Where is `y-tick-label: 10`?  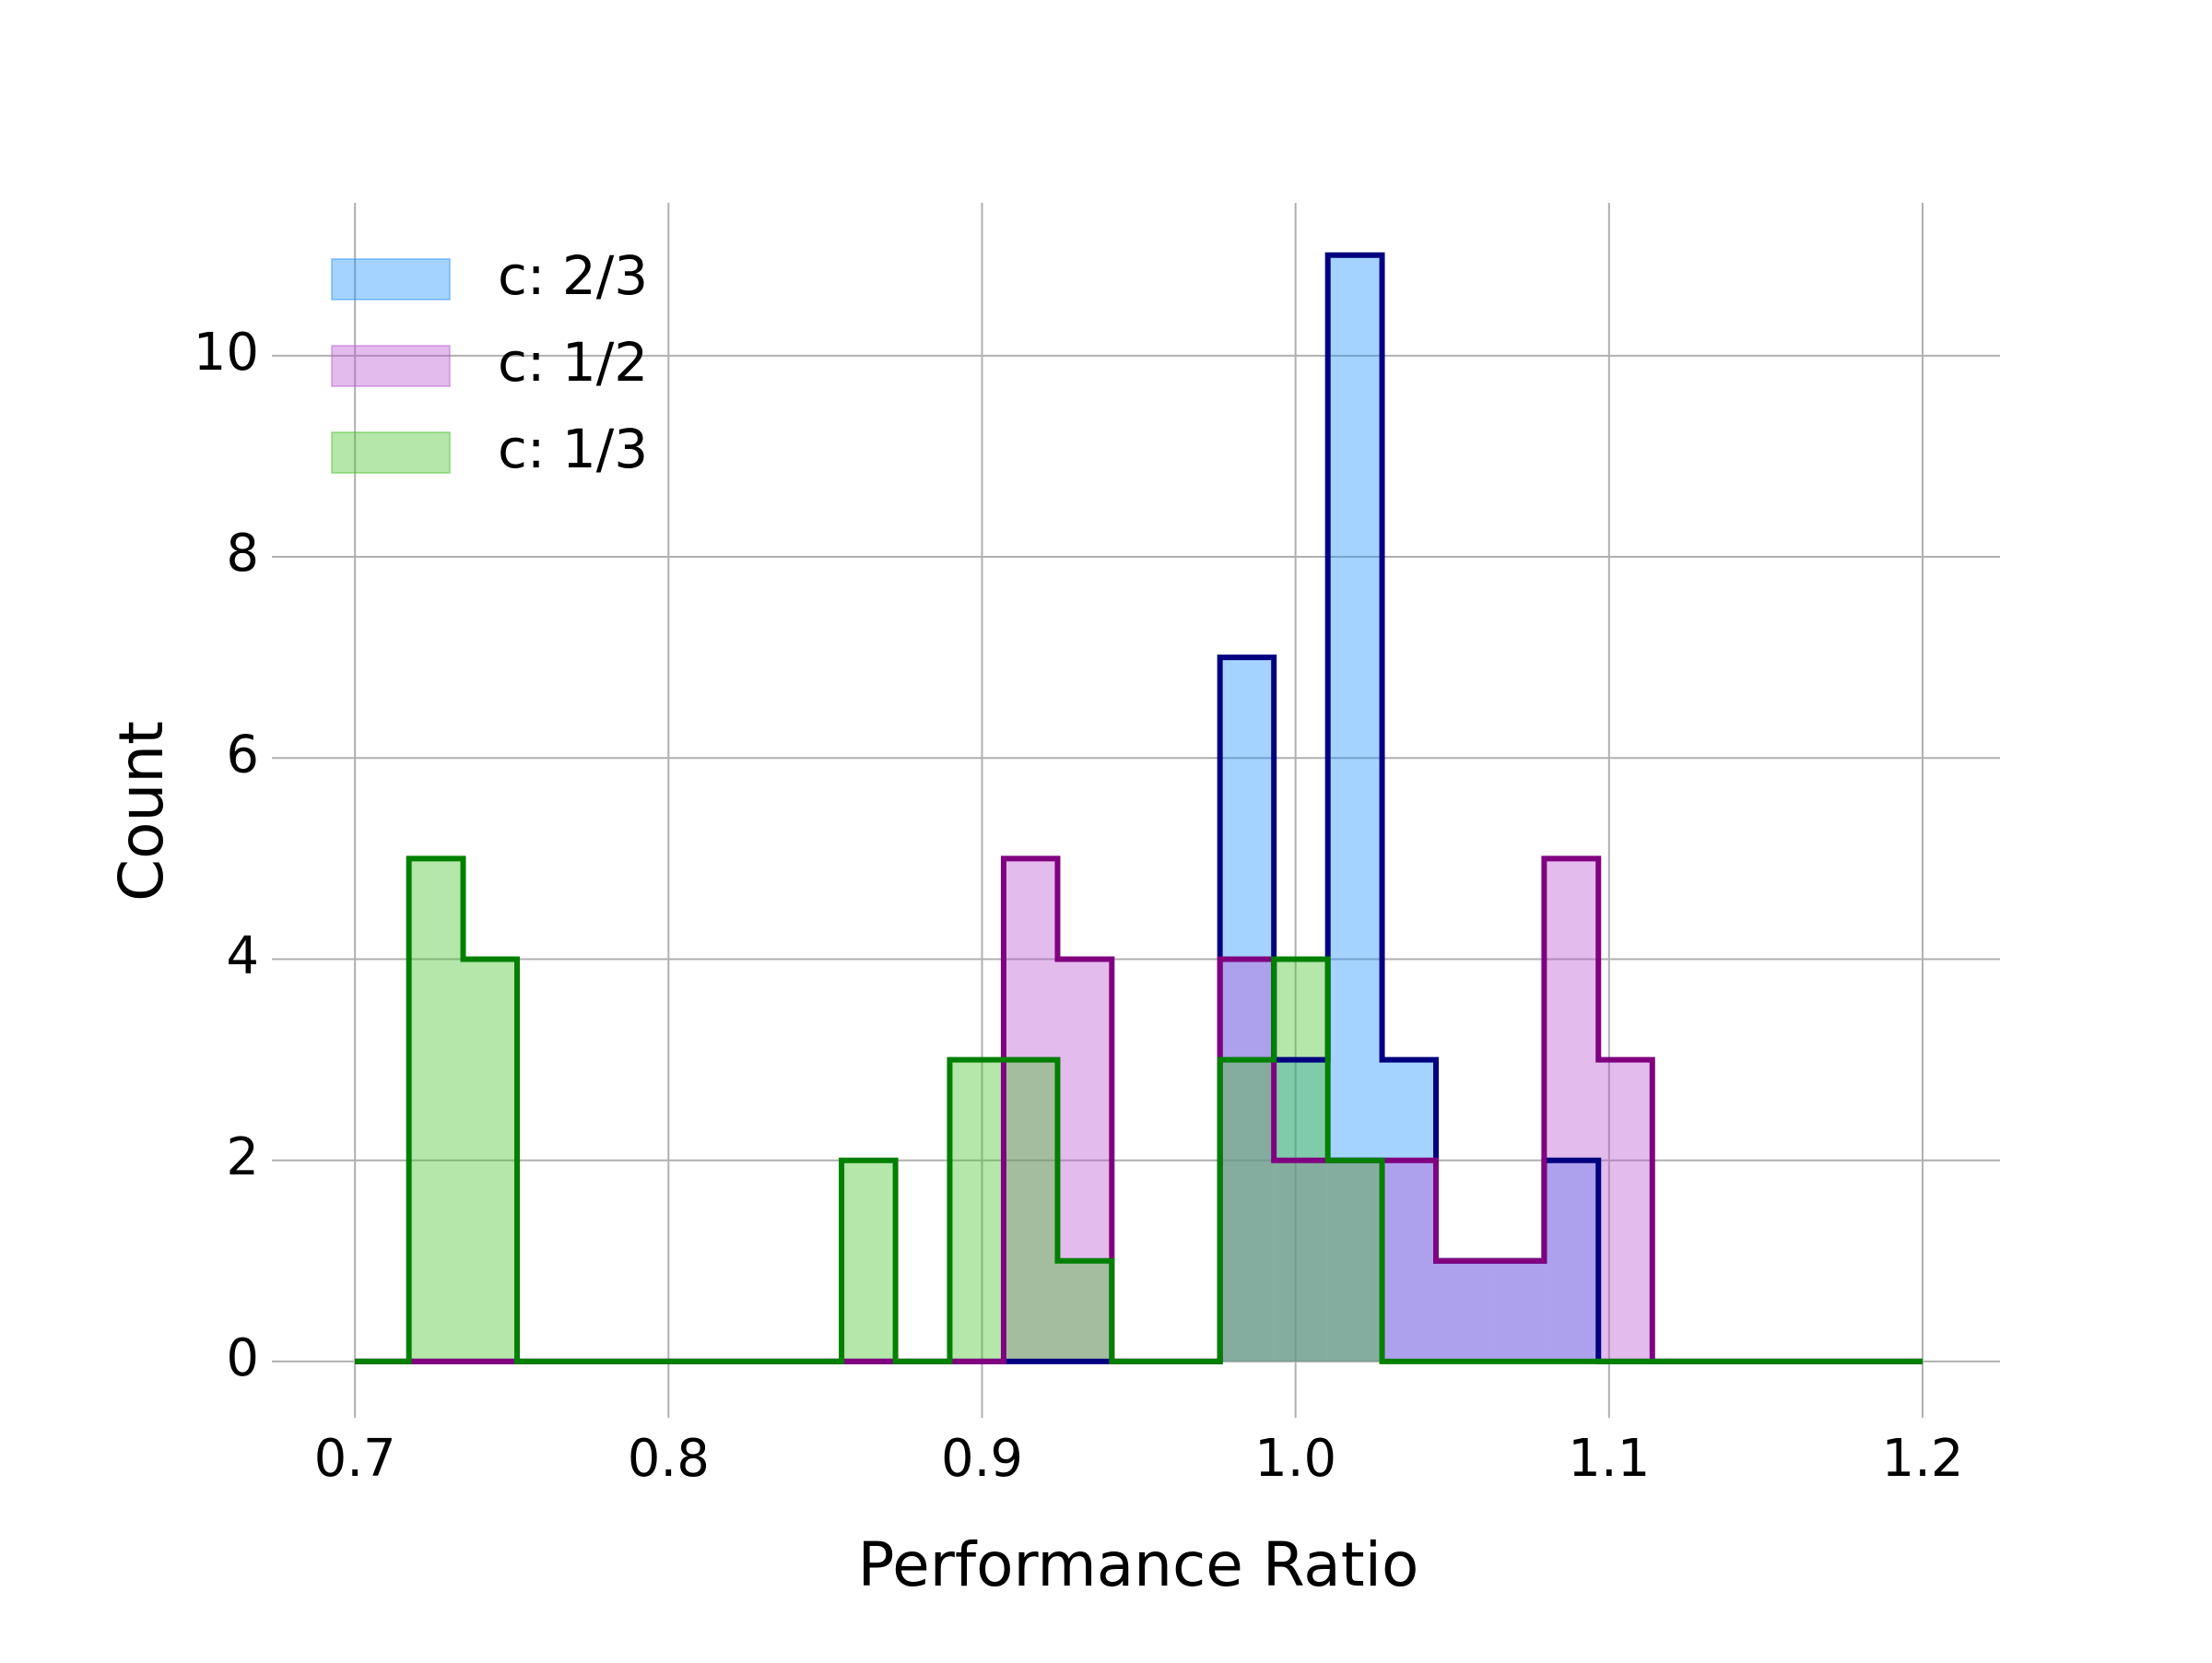 y-tick-label: 10 is located at coordinates (226, 353).